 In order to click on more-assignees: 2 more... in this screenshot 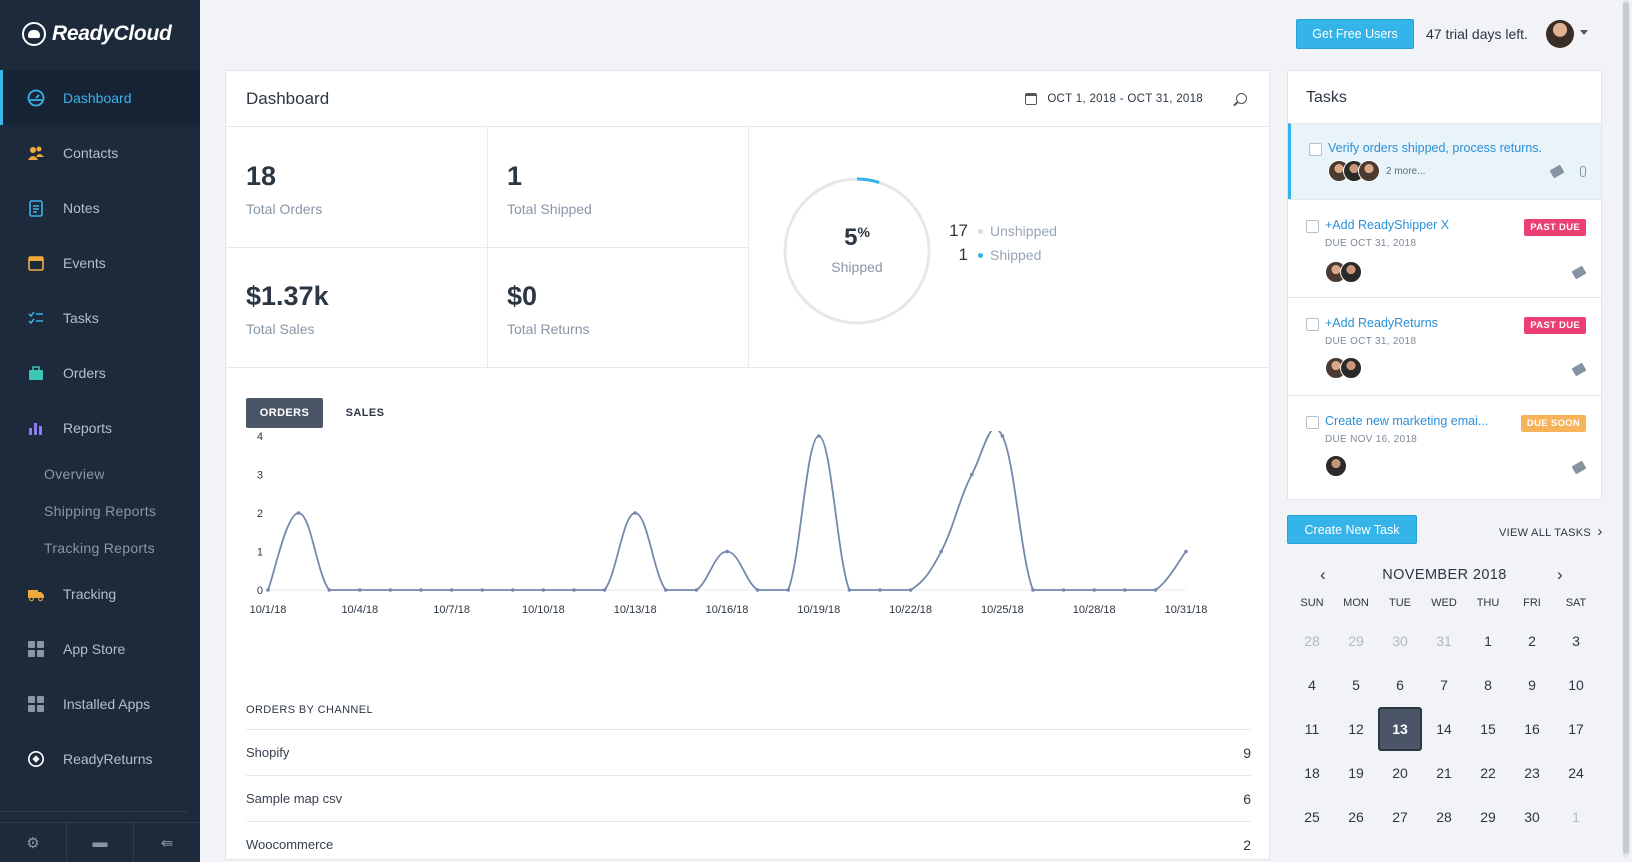, I will do `click(1406, 171)`.